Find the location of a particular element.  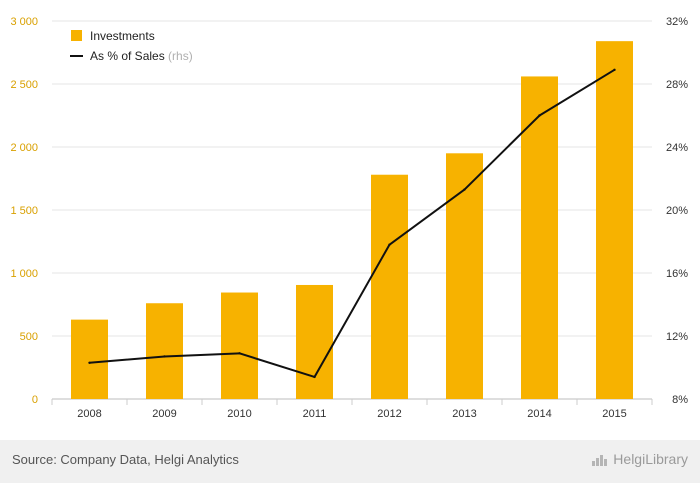

x-tick-label: 2008 is located at coordinates (89, 414).